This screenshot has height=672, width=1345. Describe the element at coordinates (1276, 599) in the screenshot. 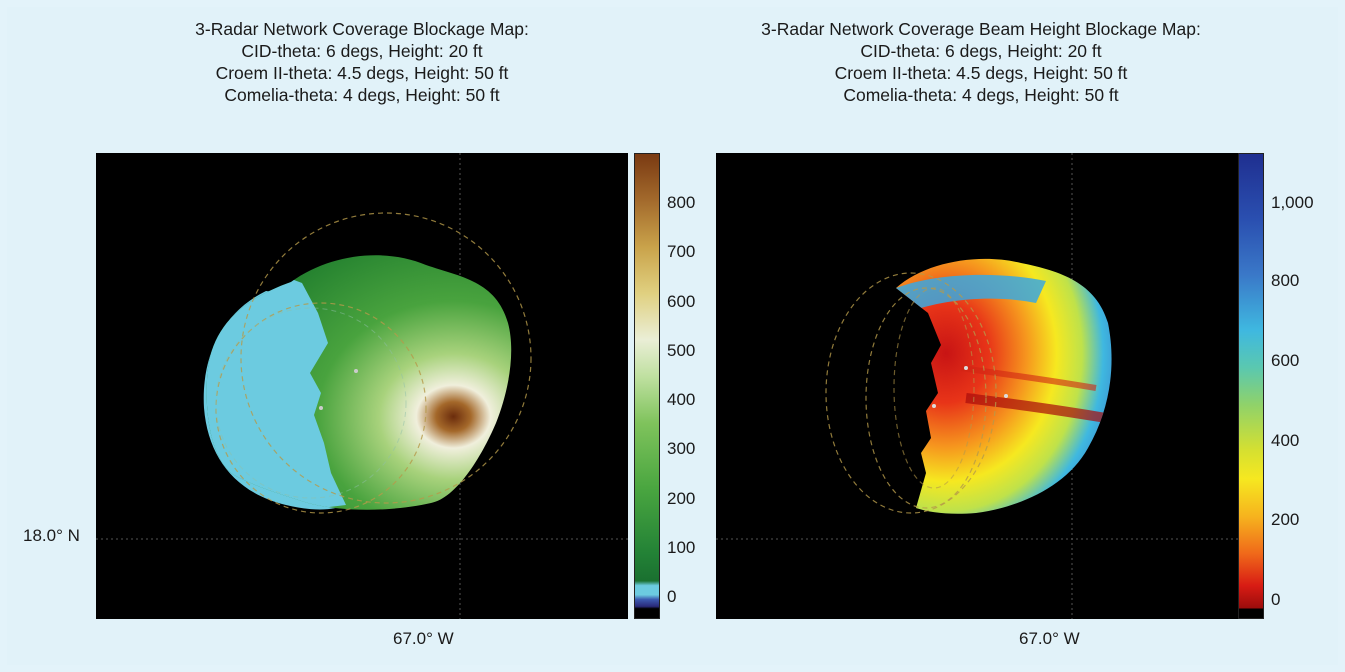

I see `right-cbar-tick: 0` at that location.